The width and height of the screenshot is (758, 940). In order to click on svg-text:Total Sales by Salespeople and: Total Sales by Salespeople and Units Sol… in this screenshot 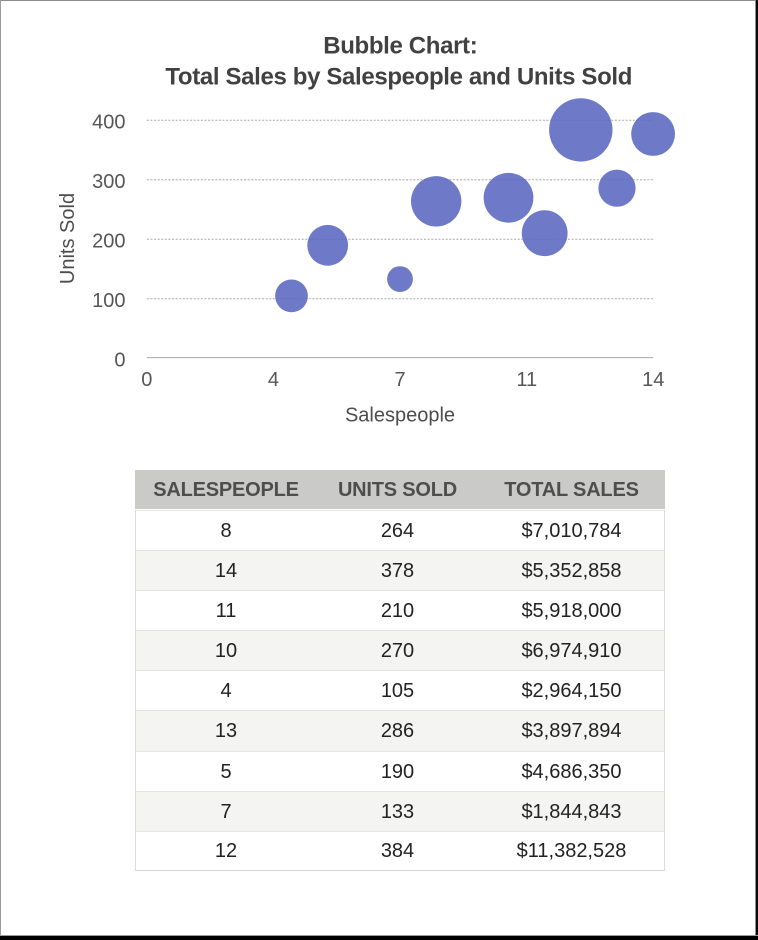, I will do `click(398, 76)`.